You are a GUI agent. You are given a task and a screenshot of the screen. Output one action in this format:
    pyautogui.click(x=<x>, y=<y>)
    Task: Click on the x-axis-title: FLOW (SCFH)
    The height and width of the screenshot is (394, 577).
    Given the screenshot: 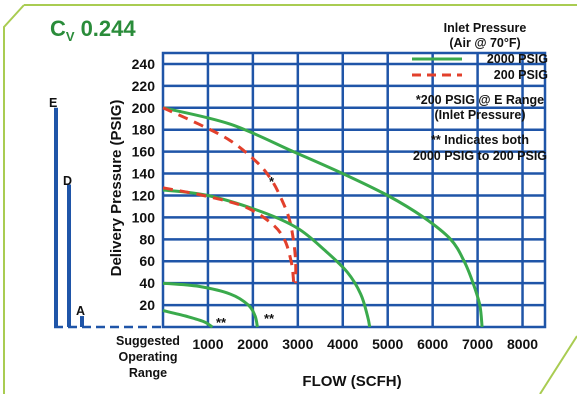 What is the action you would take?
    pyautogui.click(x=351, y=381)
    